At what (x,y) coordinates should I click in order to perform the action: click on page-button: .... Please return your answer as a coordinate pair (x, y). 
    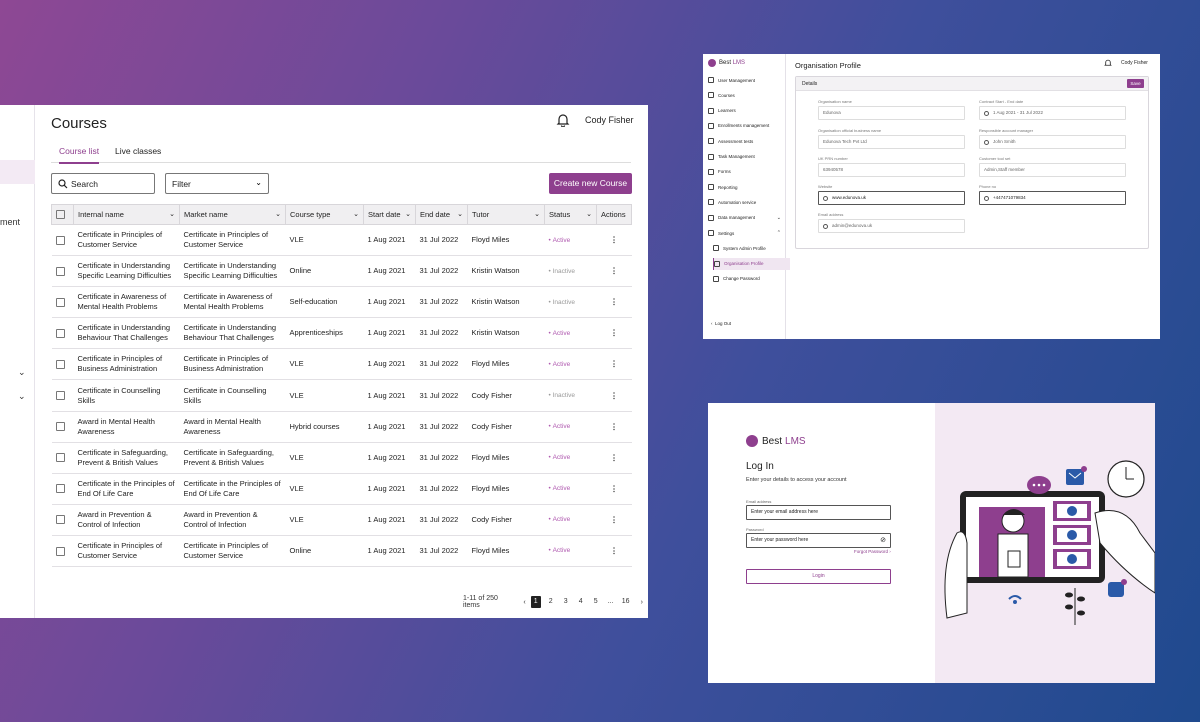
    Looking at the image, I should click on (610, 601).